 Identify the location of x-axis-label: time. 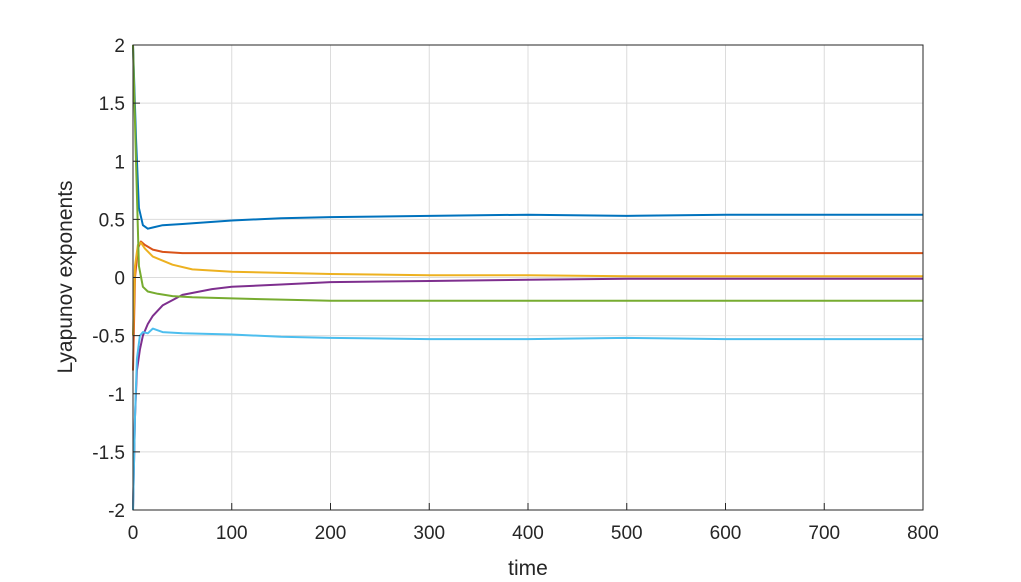
(528, 568).